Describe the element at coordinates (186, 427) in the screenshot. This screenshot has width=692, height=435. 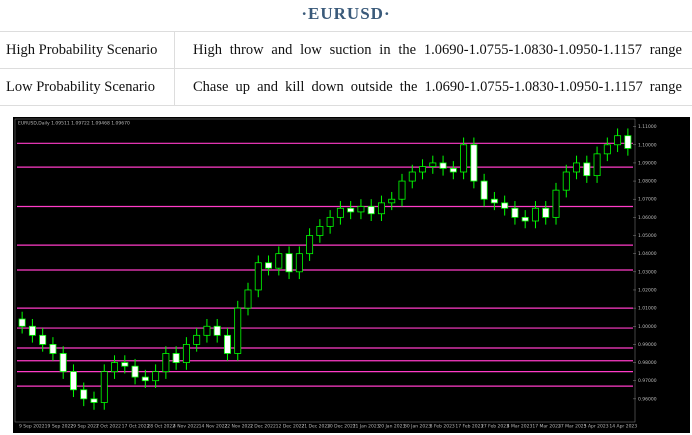
I see `x-tick-label: 4 Nov 2022` at that location.